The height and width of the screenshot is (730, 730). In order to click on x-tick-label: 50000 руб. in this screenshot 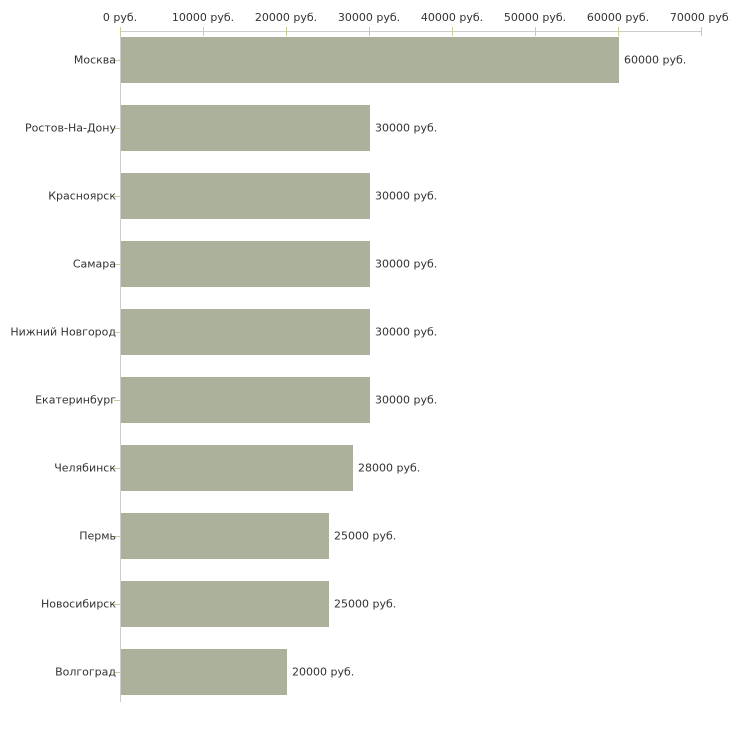, I will do `click(535, 17)`.